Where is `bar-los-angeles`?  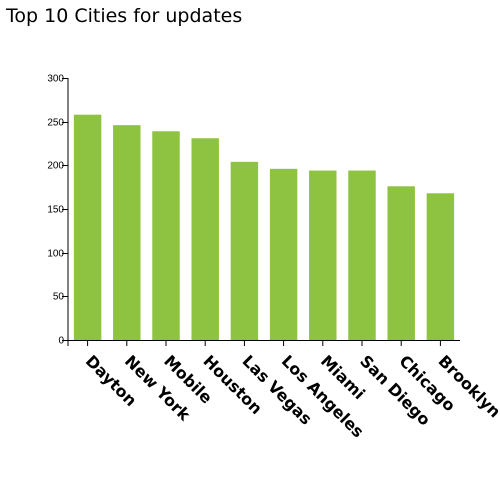
bar-los-angeles is located at coordinates (283, 254).